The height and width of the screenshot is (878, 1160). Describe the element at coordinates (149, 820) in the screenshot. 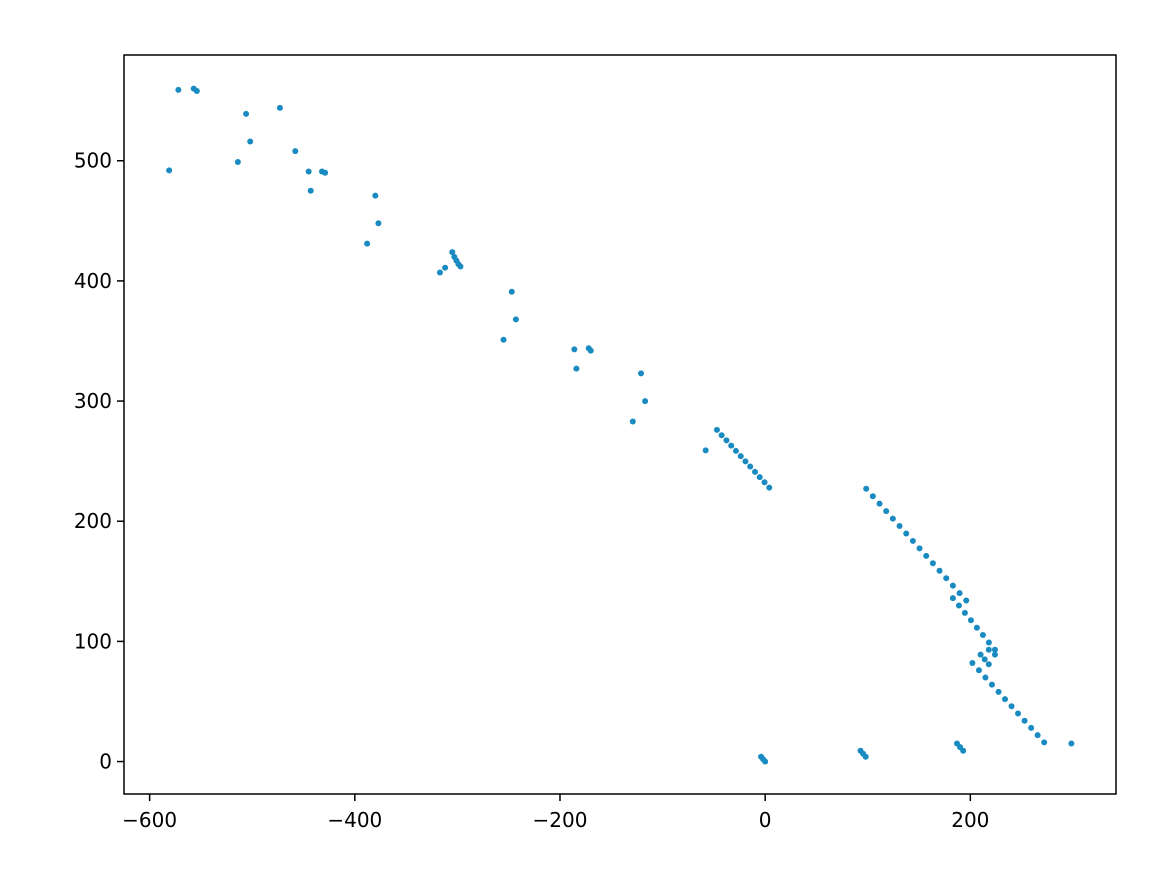

I see `x-tick-label: −600` at that location.